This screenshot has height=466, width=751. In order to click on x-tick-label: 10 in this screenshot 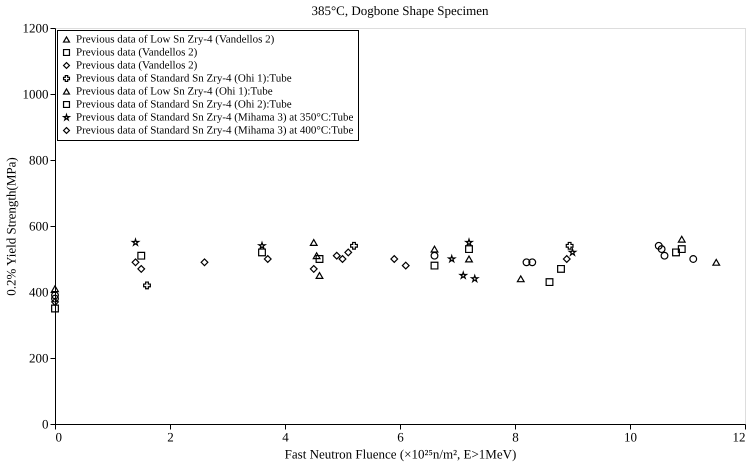, I will do `click(630, 437)`.